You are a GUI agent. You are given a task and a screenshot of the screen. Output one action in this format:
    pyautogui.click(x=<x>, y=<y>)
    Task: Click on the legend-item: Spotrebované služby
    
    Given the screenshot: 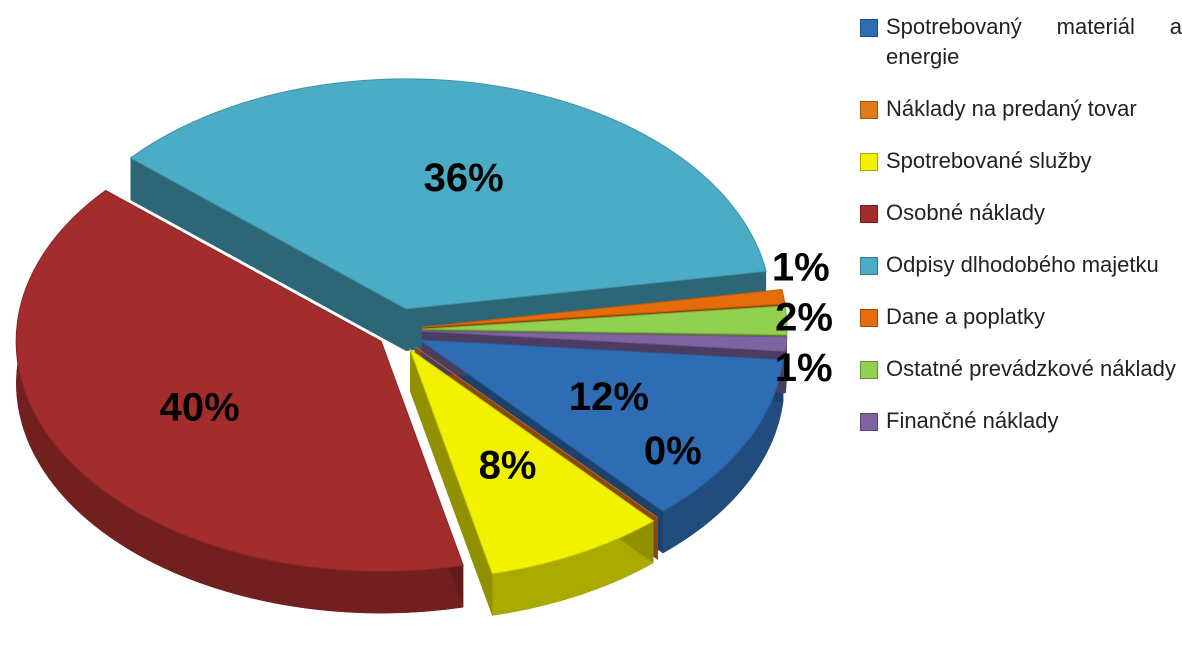 What is the action you would take?
    pyautogui.click(x=1021, y=161)
    